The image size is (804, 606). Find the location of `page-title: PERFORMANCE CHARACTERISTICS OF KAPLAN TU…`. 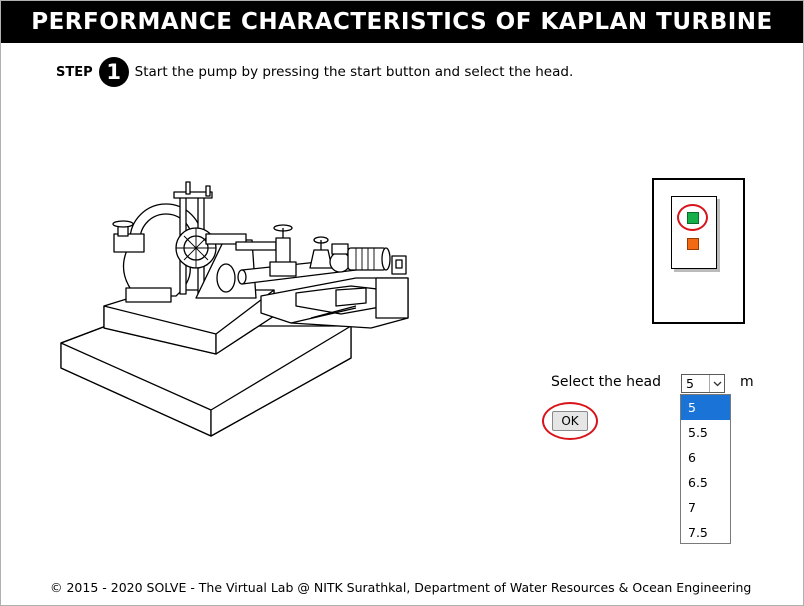

page-title: PERFORMANCE CHARACTERISTICS OF KAPLAN TU… is located at coordinates (402, 22).